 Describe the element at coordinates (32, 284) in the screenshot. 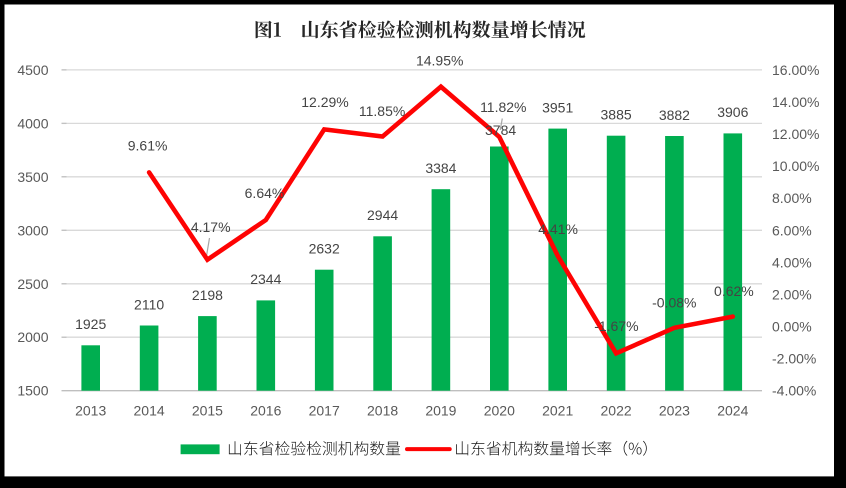

I see `svg-text: 2500` at that location.